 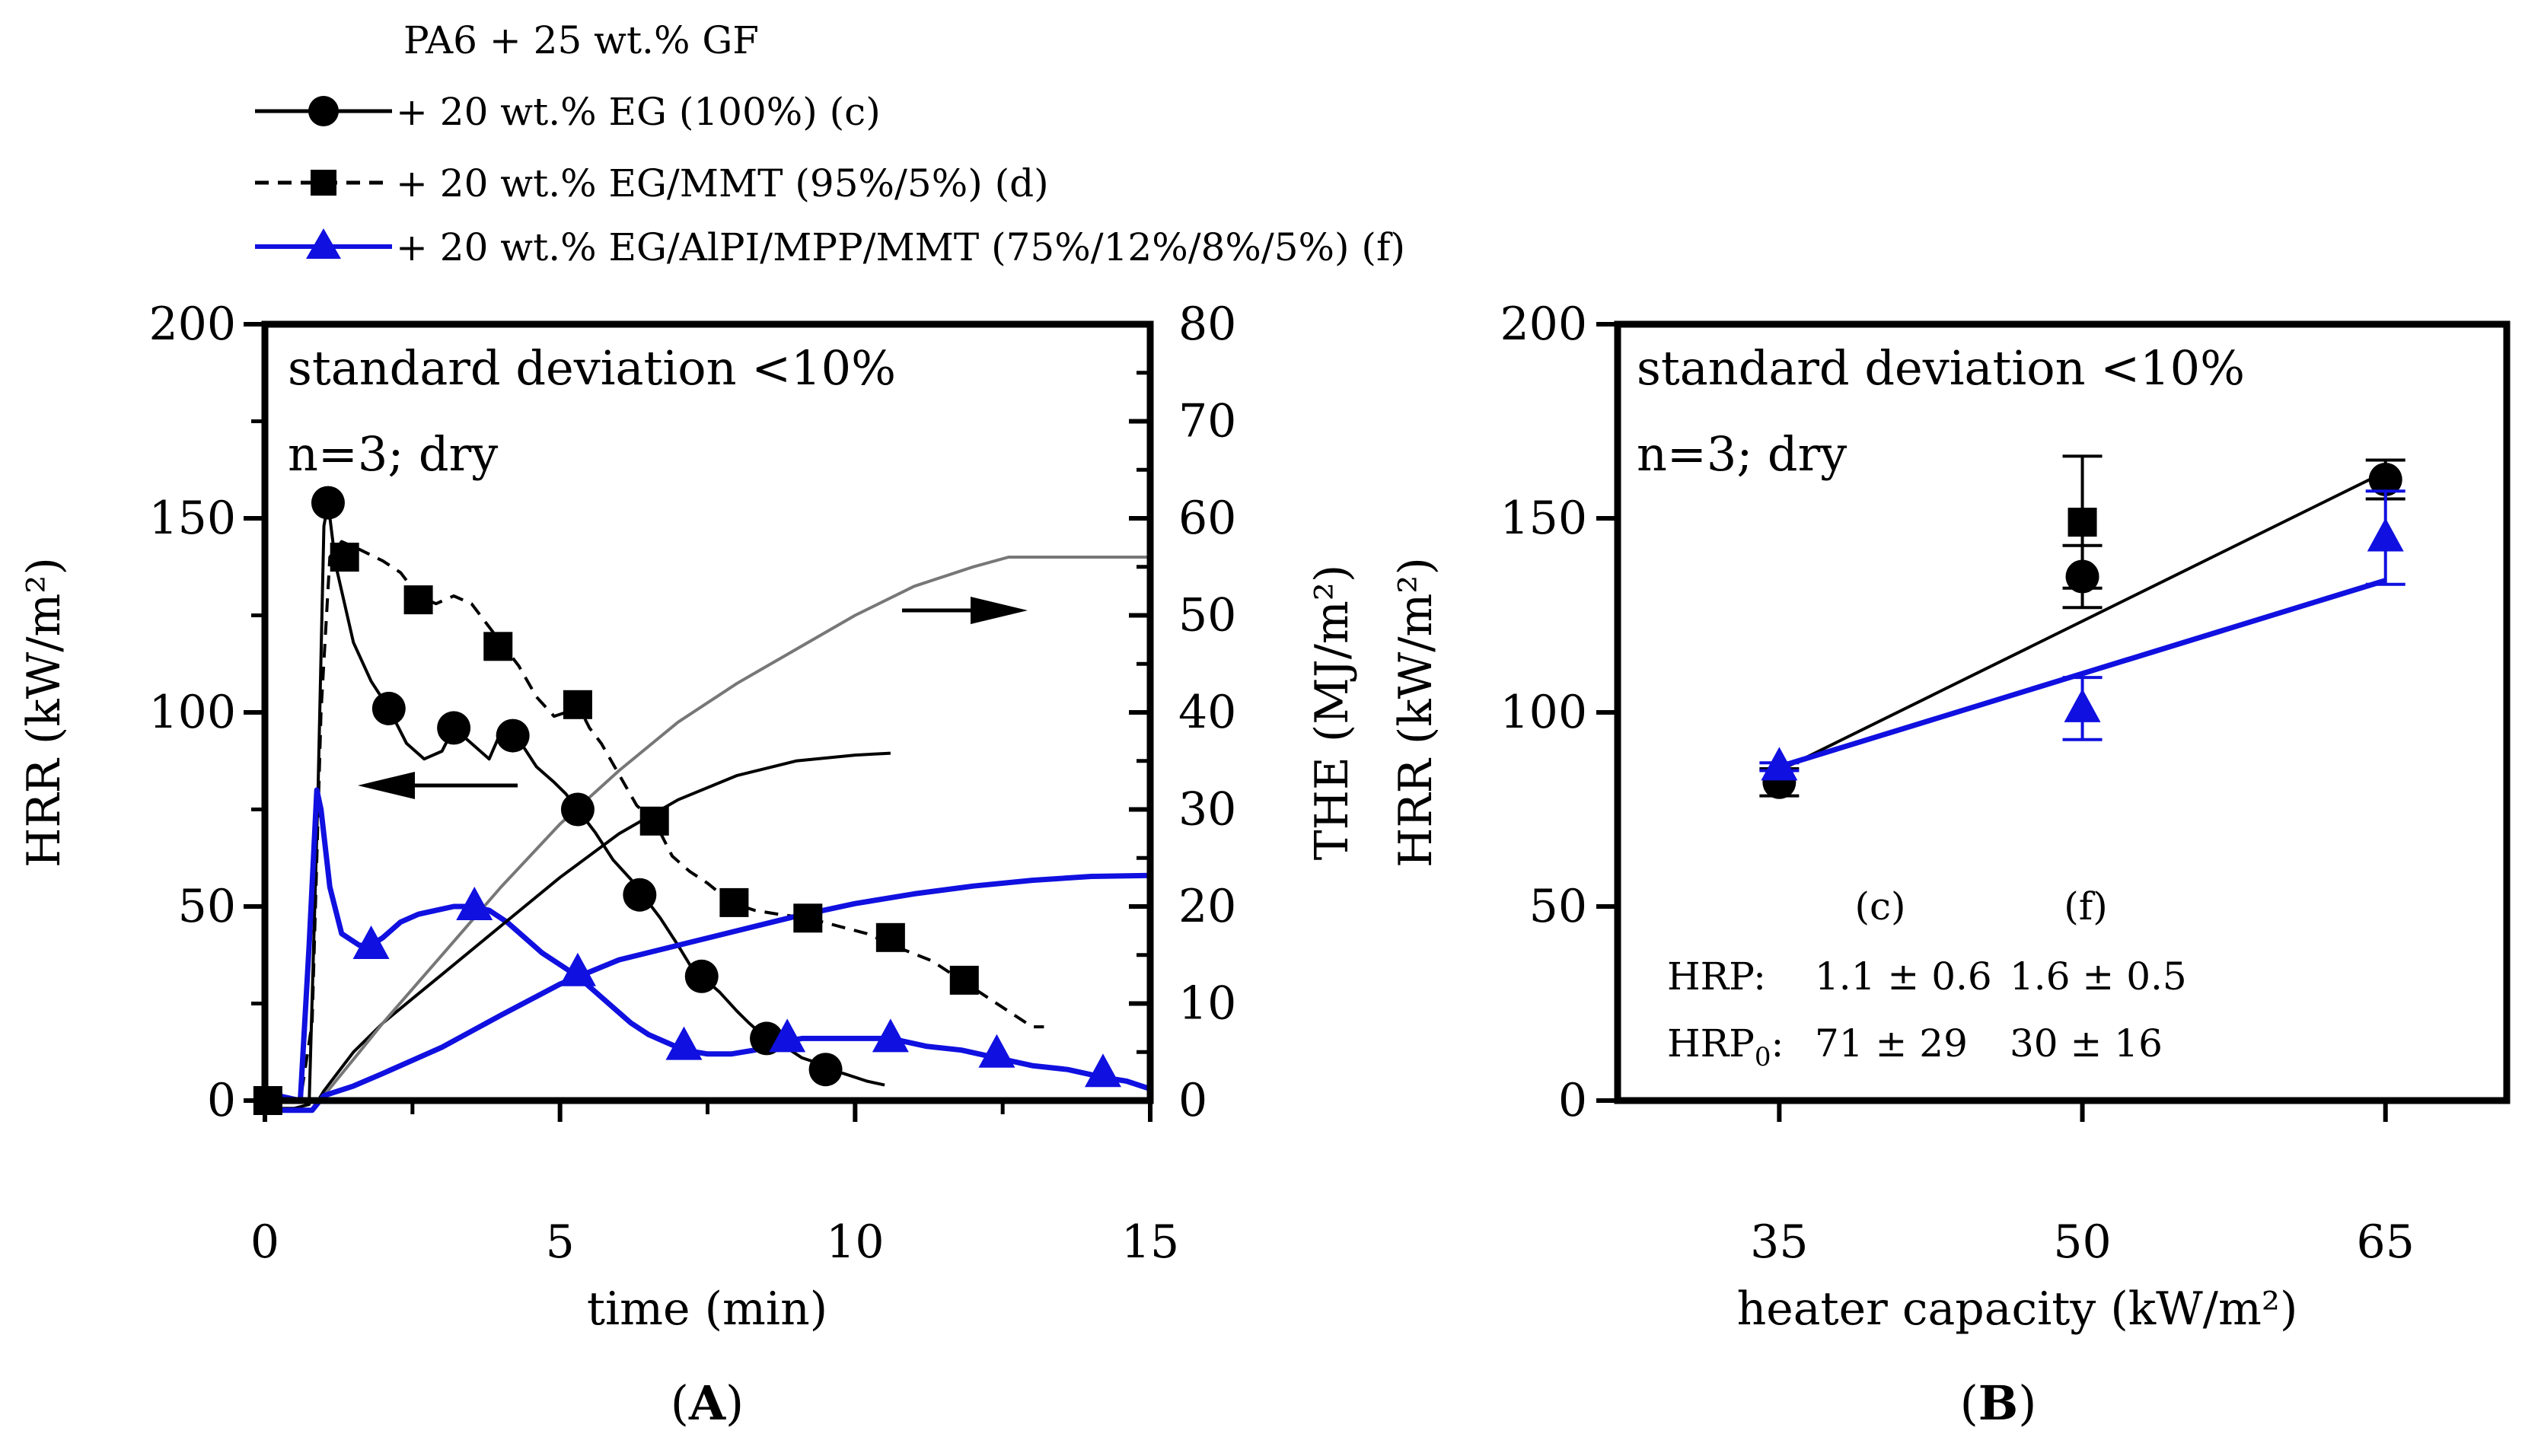 What do you see at coordinates (639, 112) in the screenshot?
I see `legend-entry-c: + 20 wt.% EG (100%) (c)` at bounding box center [639, 112].